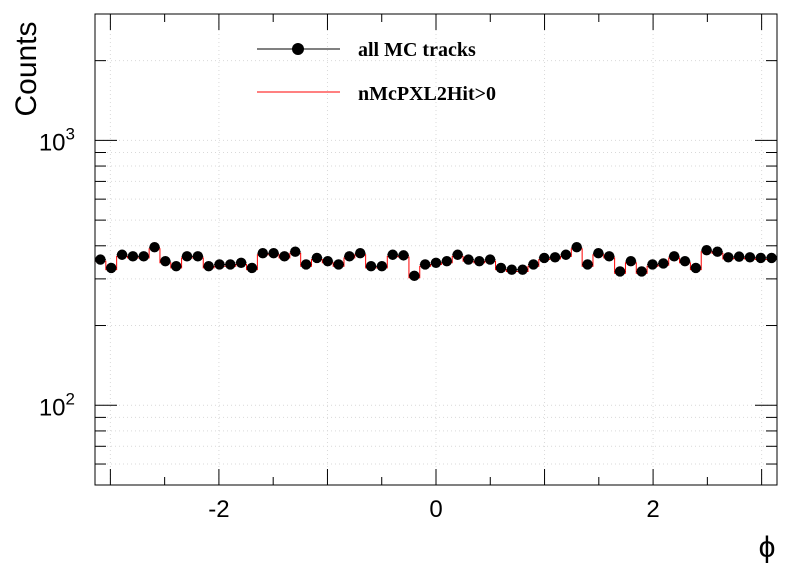  What do you see at coordinates (57, 140) in the screenshot?
I see `y-tick-label: 10³` at bounding box center [57, 140].